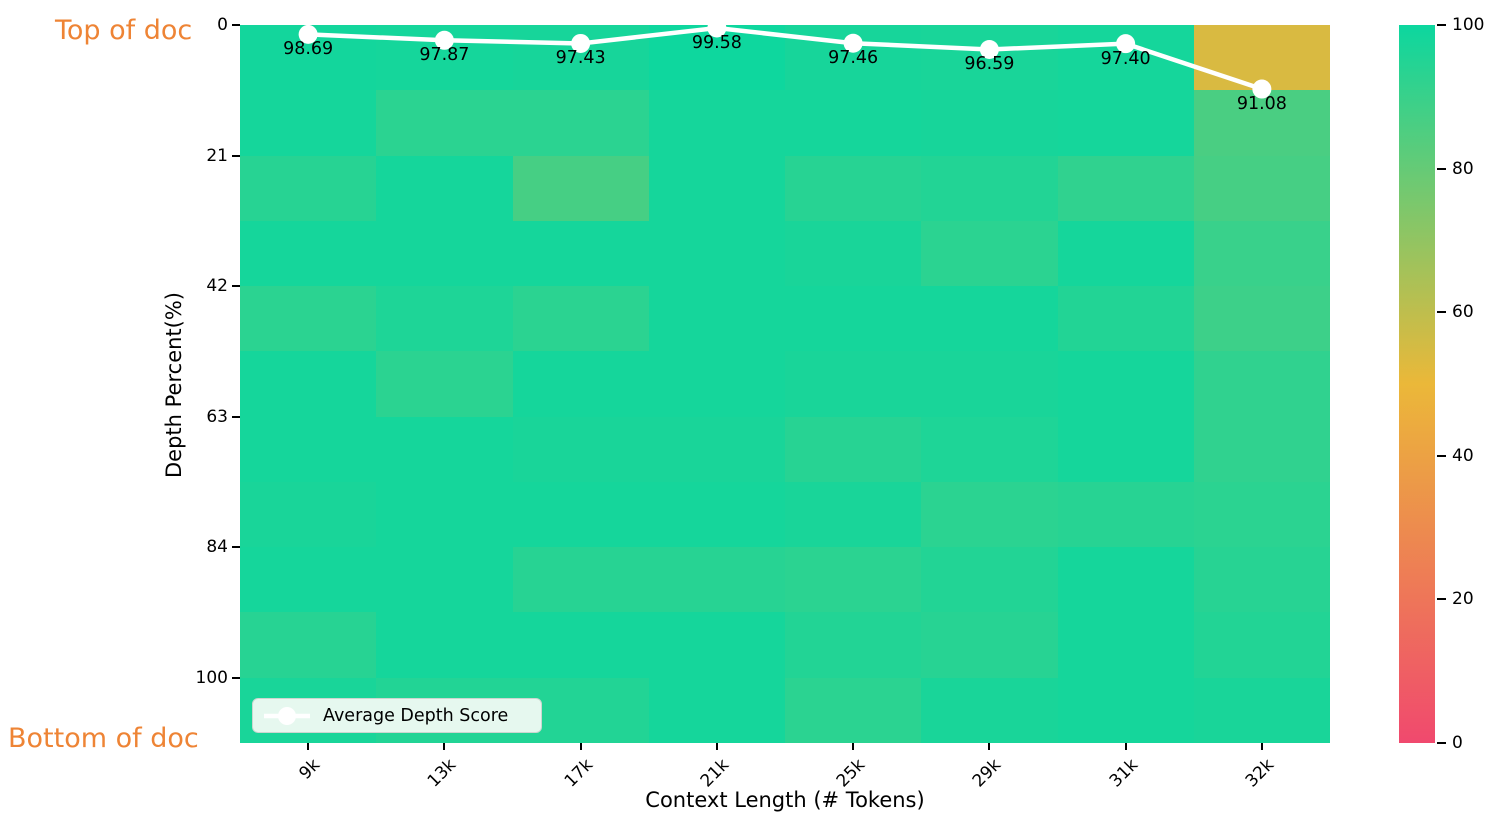  I want to click on y-tick-label: 0, so click(222, 25).